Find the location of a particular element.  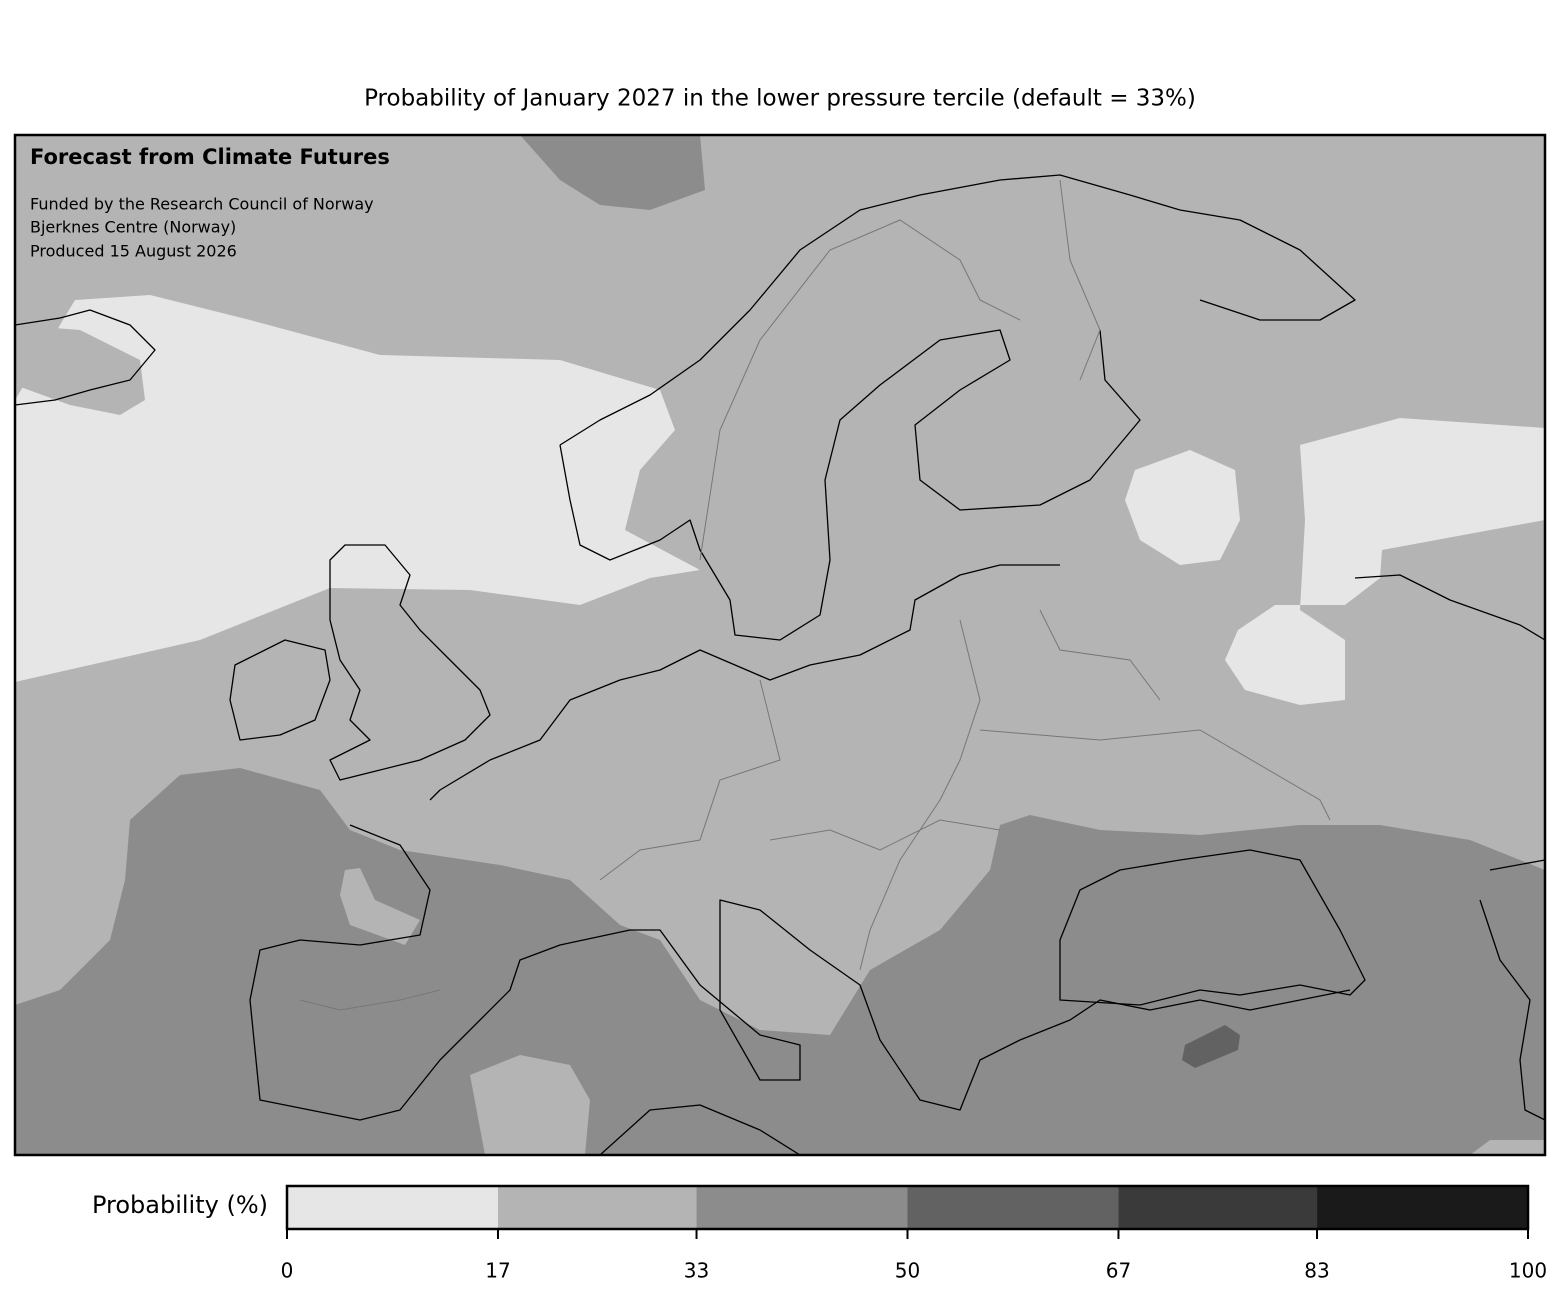

tick-label: 100 is located at coordinates (1528, 1271).